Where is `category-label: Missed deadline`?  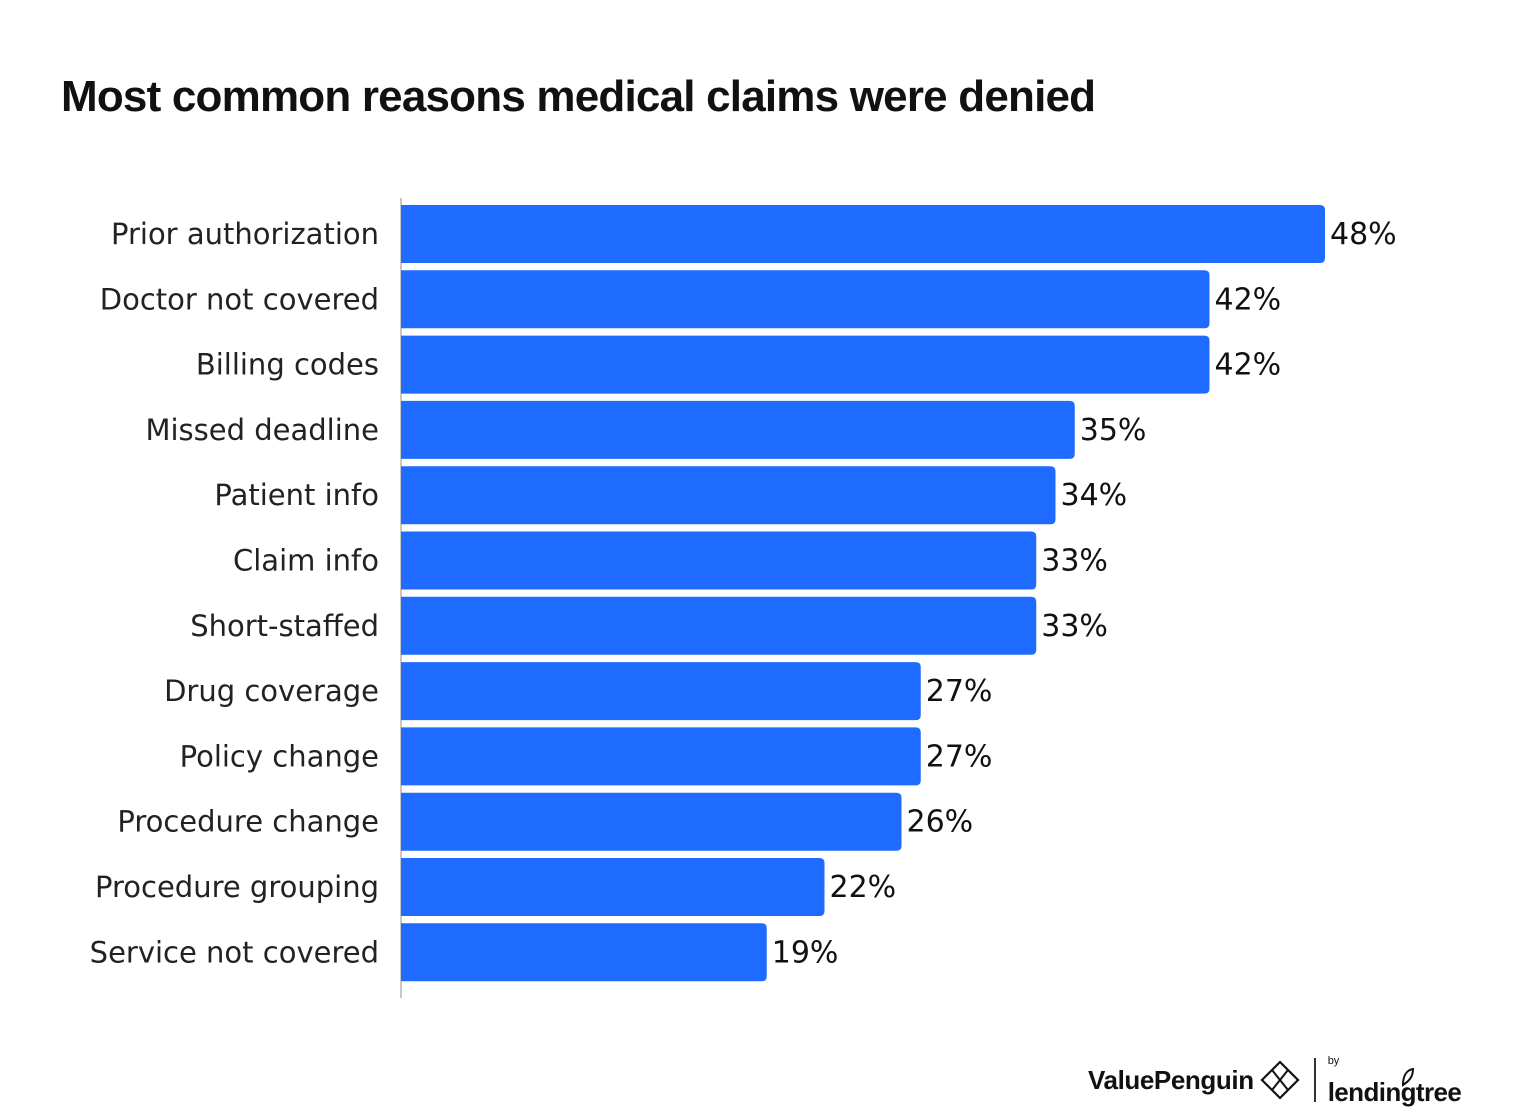 category-label: Missed deadline is located at coordinates (262, 430).